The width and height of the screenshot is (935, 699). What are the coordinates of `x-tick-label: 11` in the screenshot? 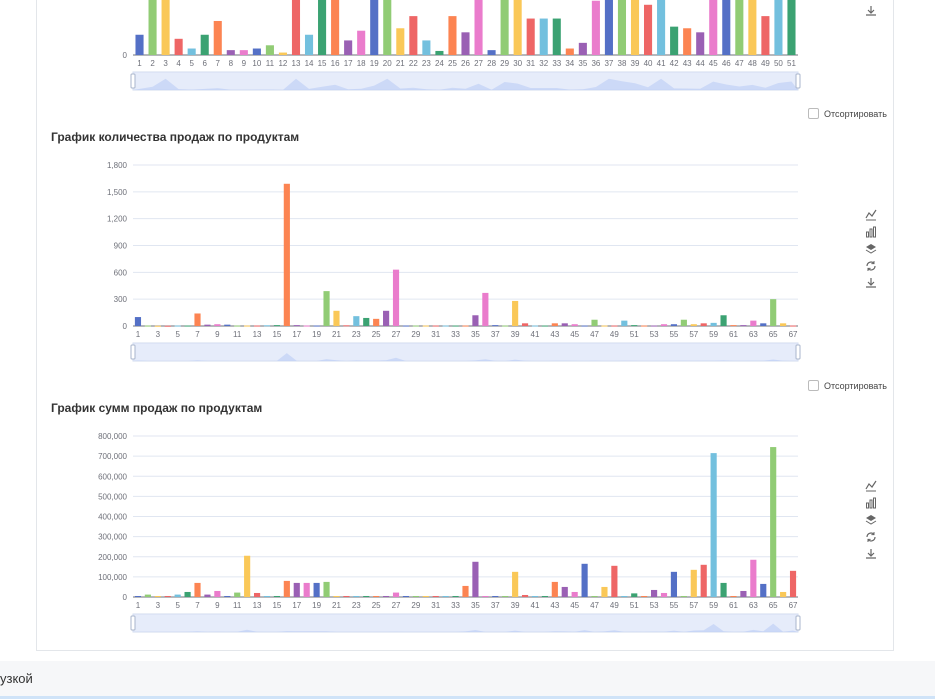 It's located at (237, 605).